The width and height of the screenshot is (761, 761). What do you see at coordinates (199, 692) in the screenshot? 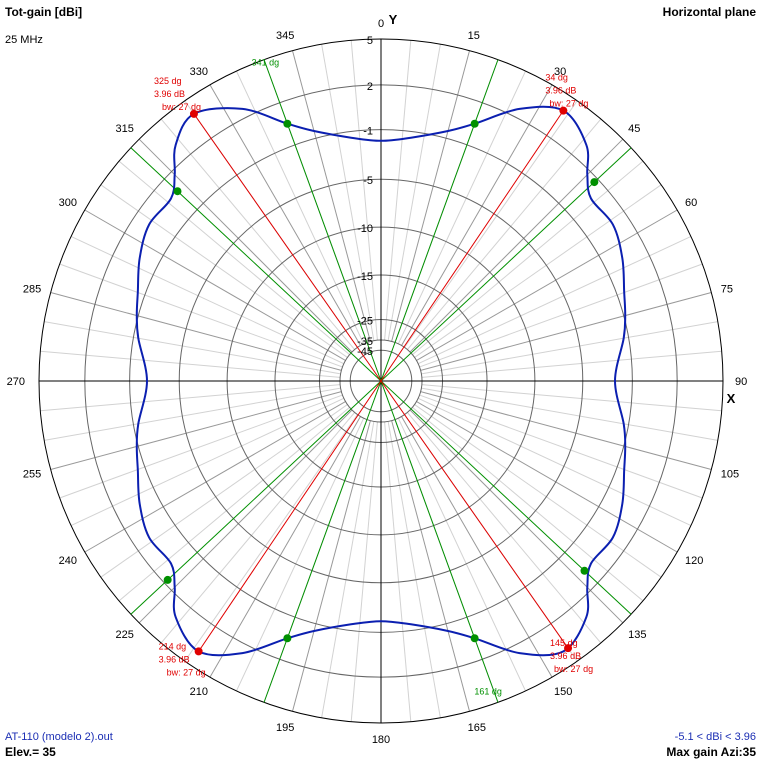
I see `angle-tick-label: 210` at bounding box center [199, 692].